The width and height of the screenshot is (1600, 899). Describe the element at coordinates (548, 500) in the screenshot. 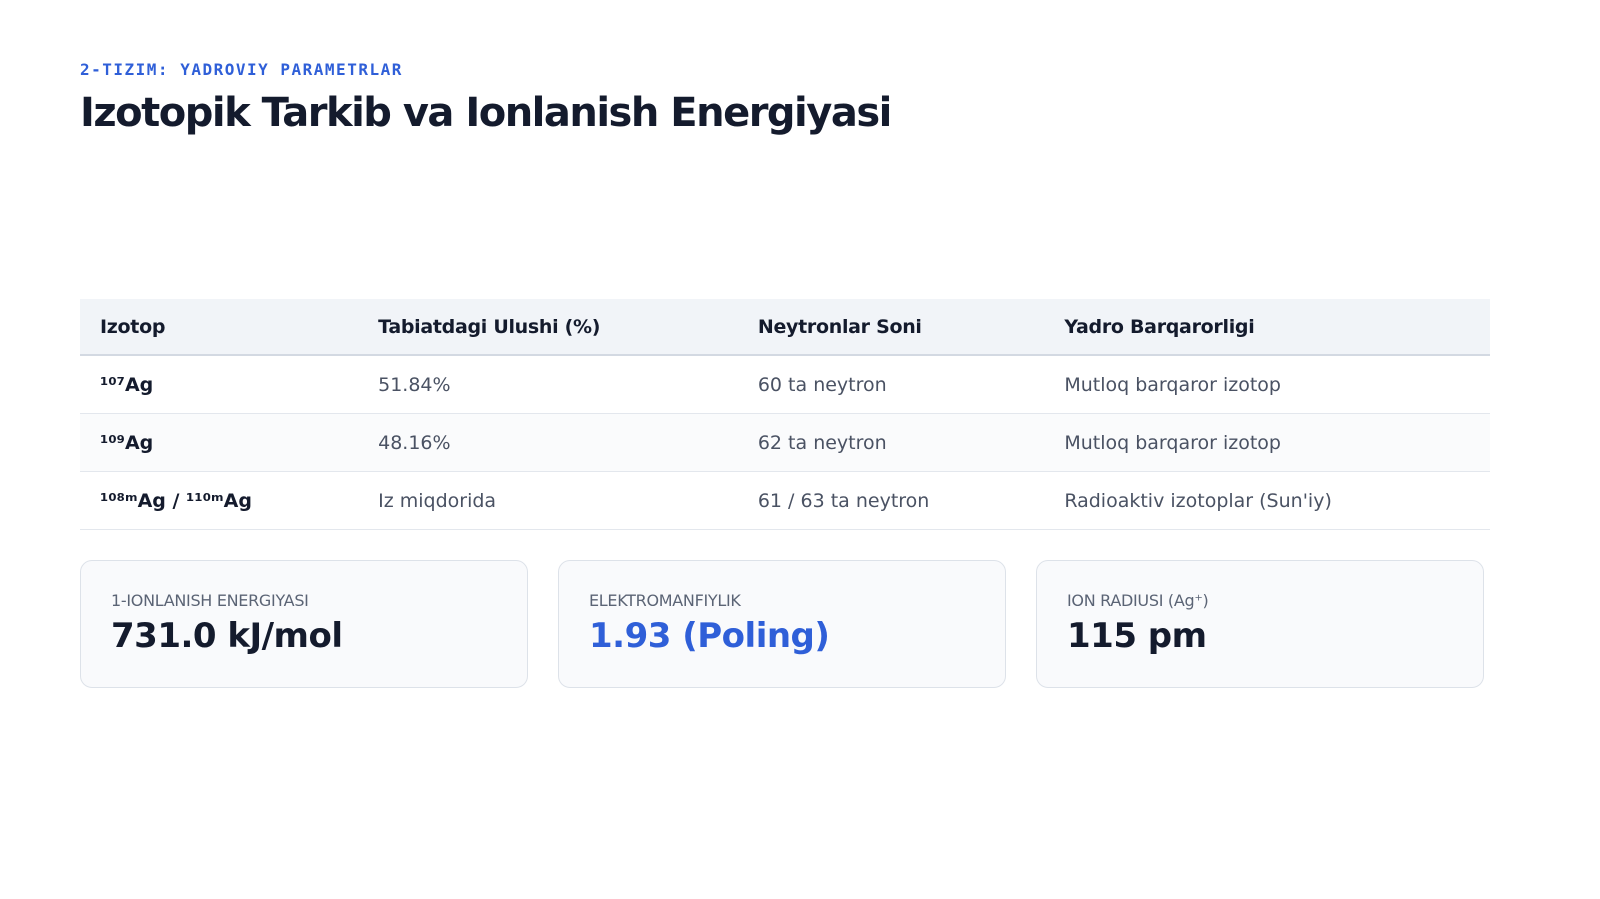

I see `table-cell: Iz miqdorida` at that location.